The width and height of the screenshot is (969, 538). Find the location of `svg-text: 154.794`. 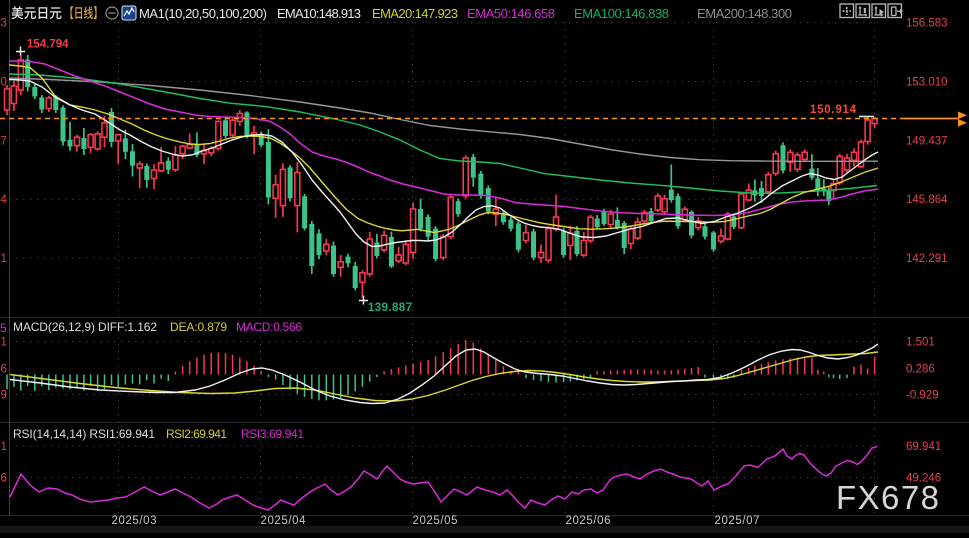

svg-text: 154.794 is located at coordinates (48, 45).